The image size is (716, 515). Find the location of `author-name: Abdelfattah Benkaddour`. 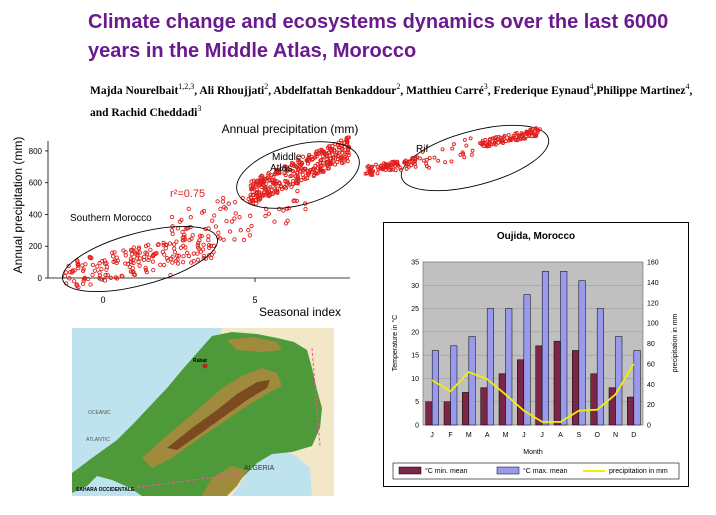

author-name: Abdelfattah Benkaddour is located at coordinates (335, 90).